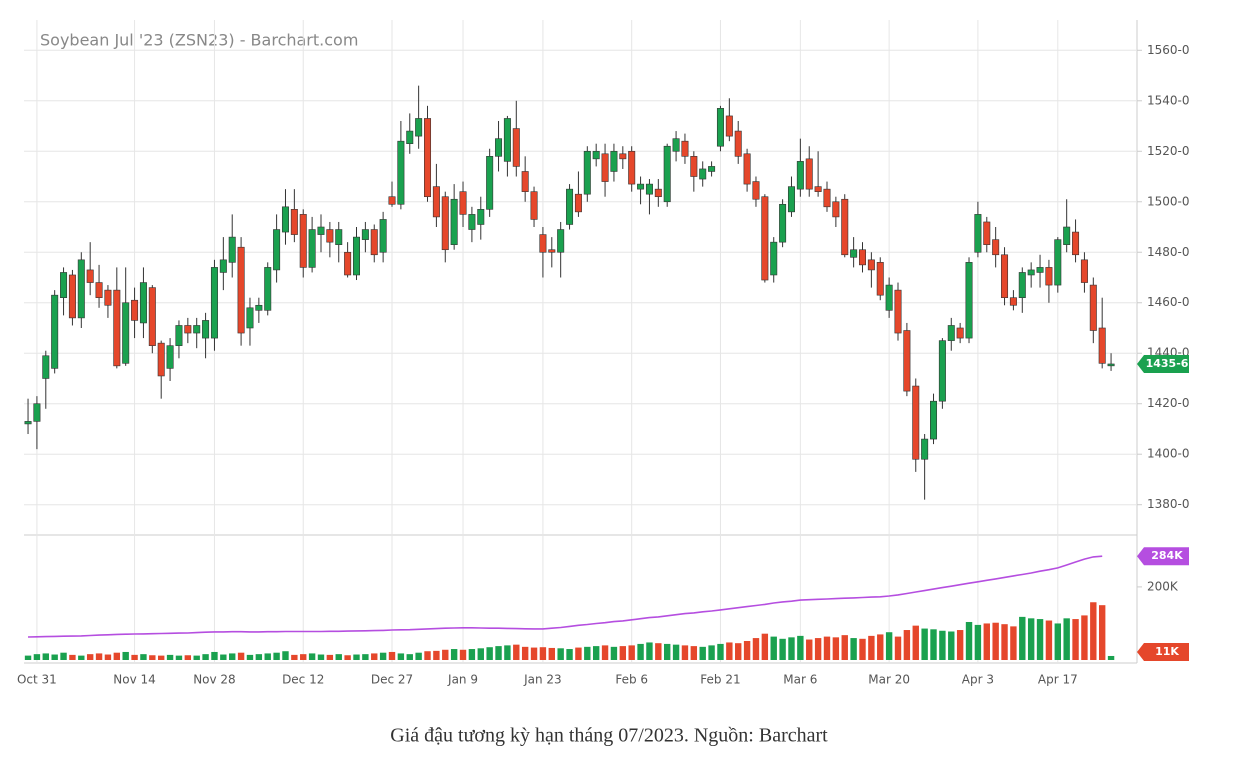 This screenshot has width=1239, height=760. Describe the element at coordinates (978, 680) in the screenshot. I see `x-tick-label: Apr 3` at that location.